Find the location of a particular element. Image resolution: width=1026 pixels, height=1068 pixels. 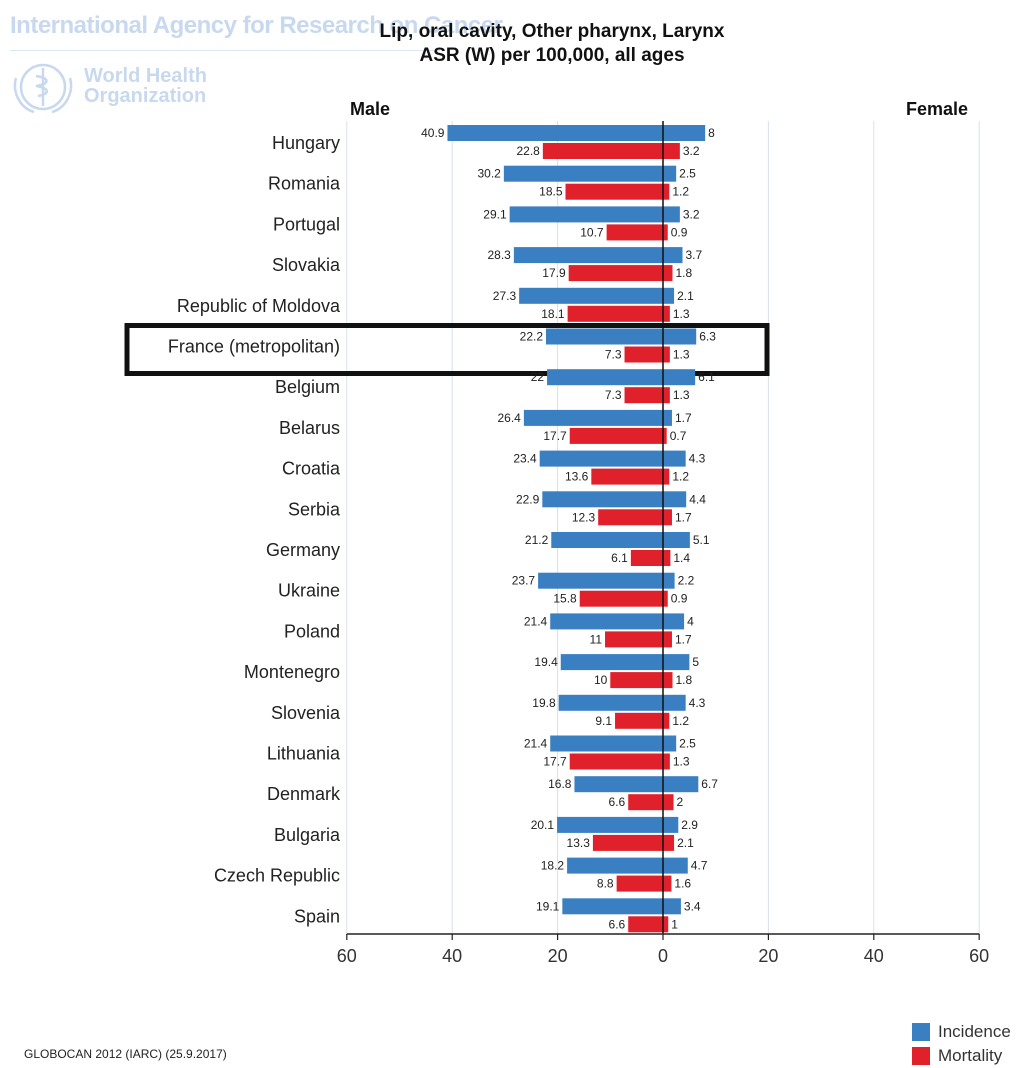

legend-swatch-mortality is located at coordinates (921, 1056).